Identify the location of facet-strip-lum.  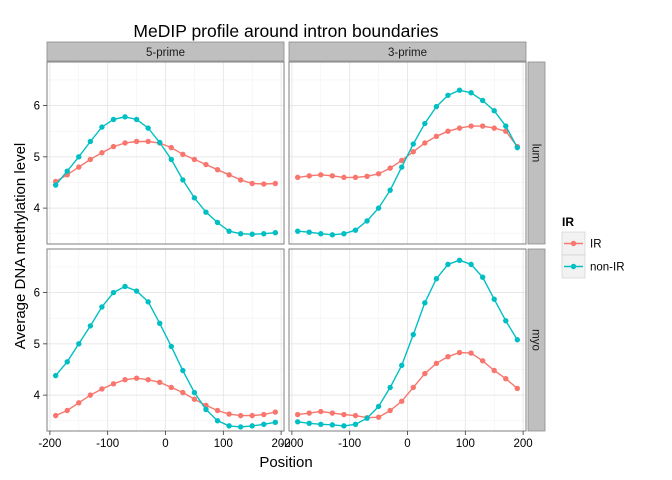
(536, 153).